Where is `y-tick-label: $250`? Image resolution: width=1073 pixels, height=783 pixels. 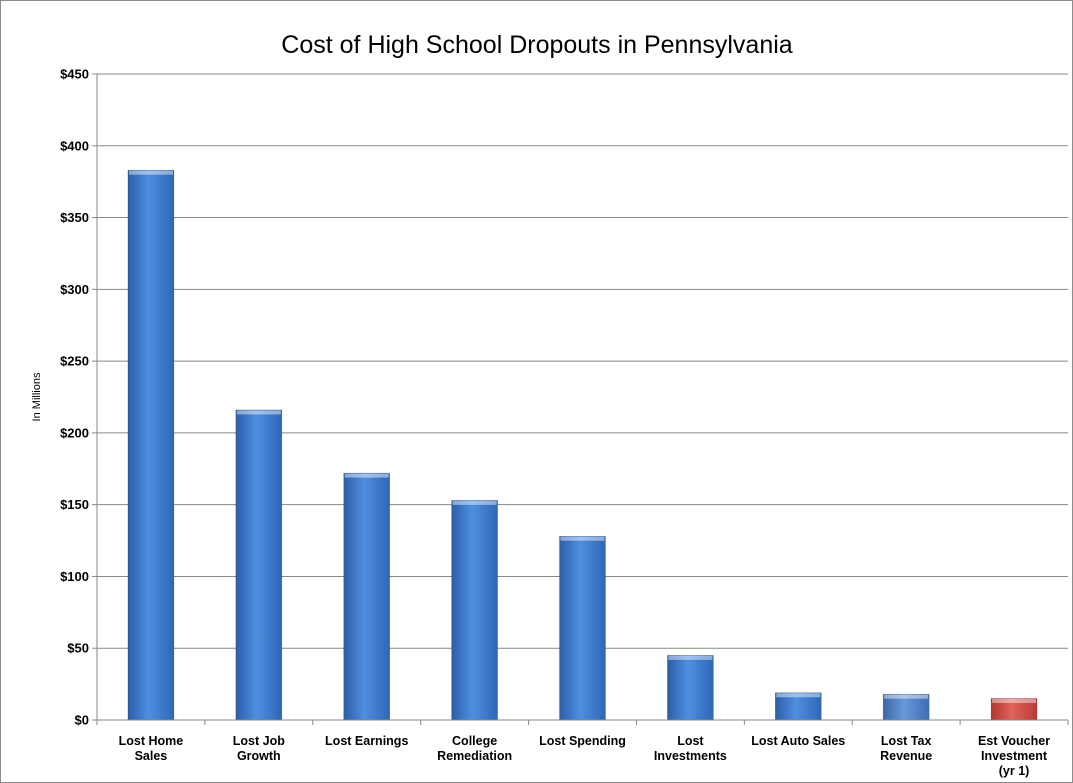 y-tick-label: $250 is located at coordinates (74, 361).